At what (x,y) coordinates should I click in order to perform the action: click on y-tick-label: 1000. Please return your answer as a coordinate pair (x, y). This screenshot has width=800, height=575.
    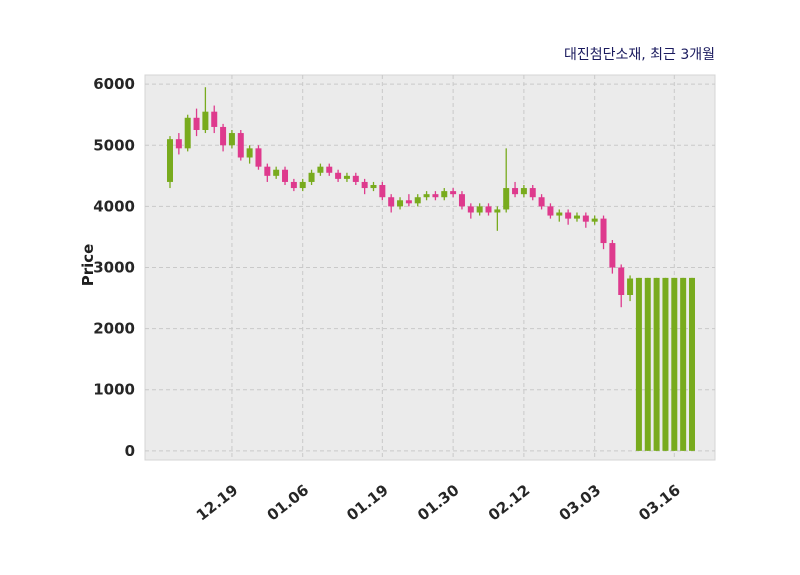
    Looking at the image, I should click on (114, 390).